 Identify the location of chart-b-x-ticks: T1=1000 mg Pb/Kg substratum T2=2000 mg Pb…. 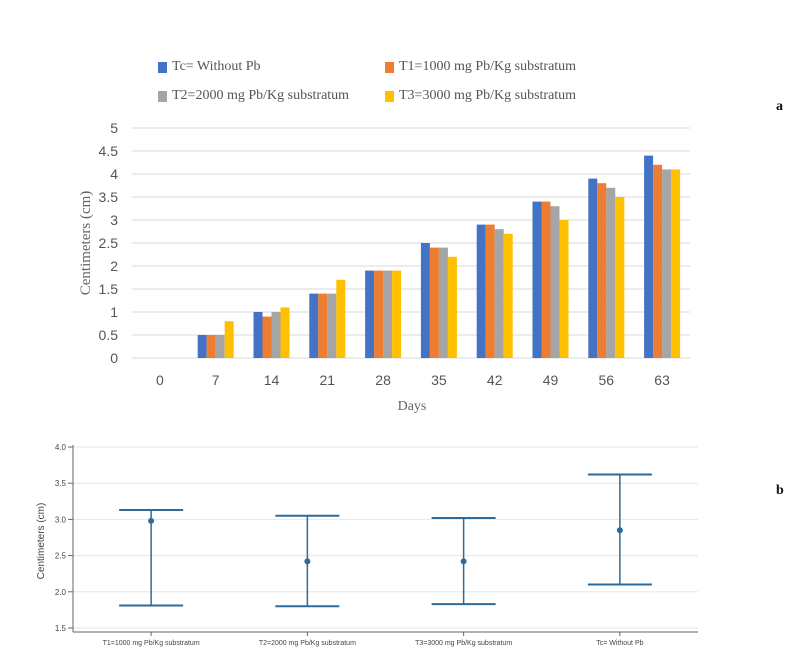
(373, 643).